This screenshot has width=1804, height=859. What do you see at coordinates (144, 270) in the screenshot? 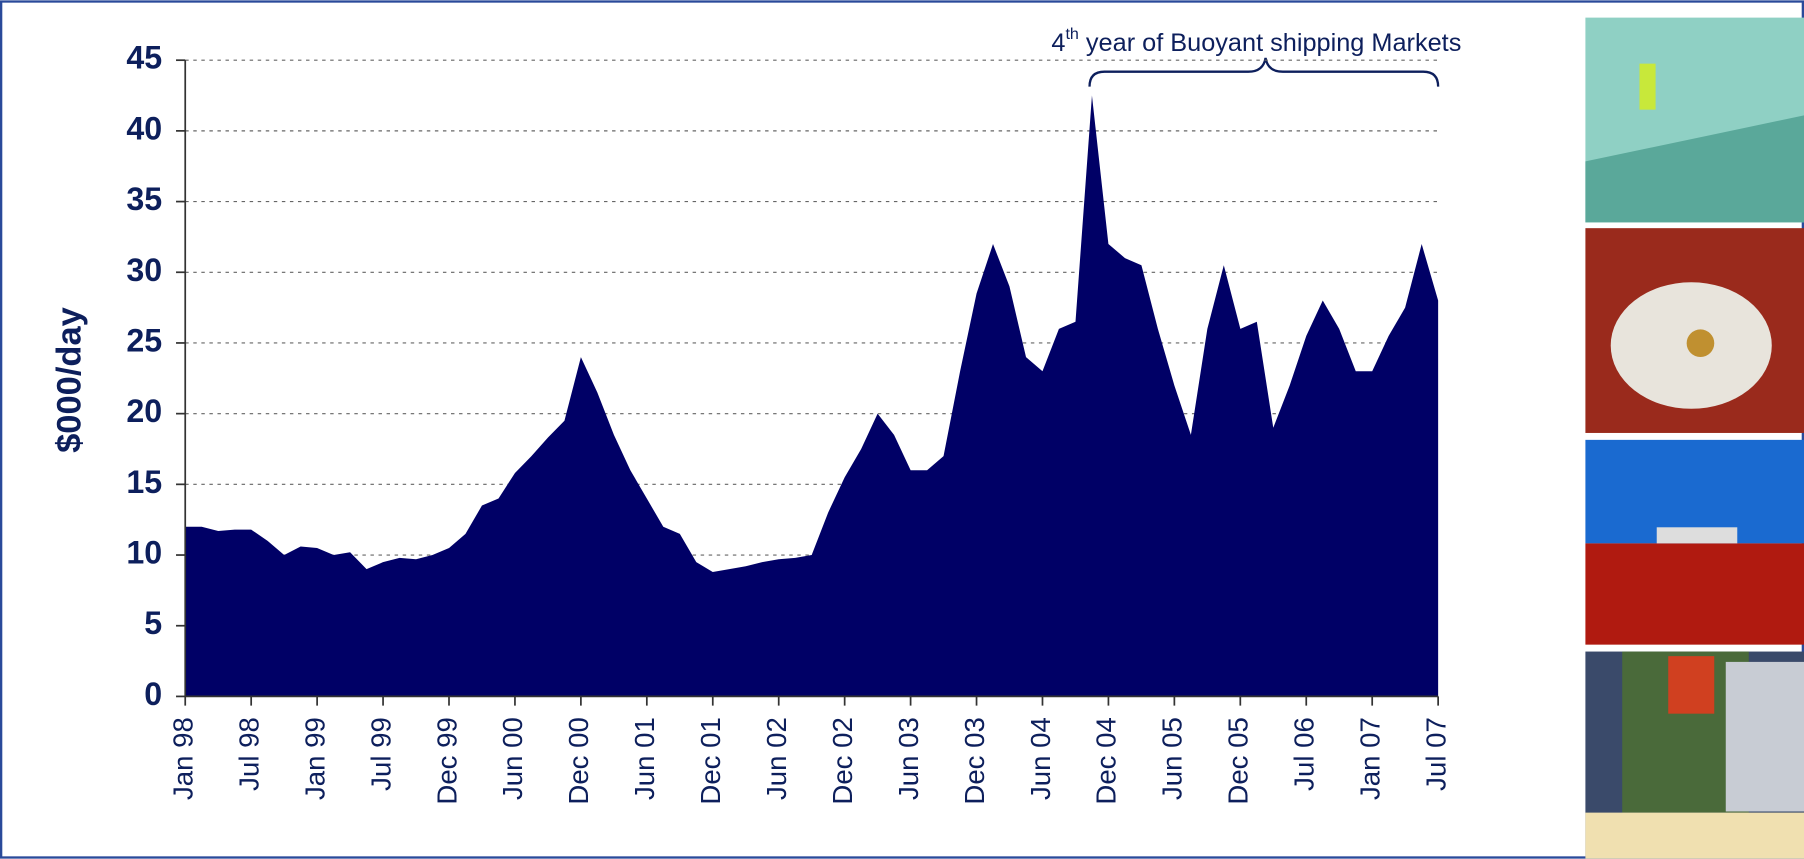
I see `y-tick-label: 30` at bounding box center [144, 270].